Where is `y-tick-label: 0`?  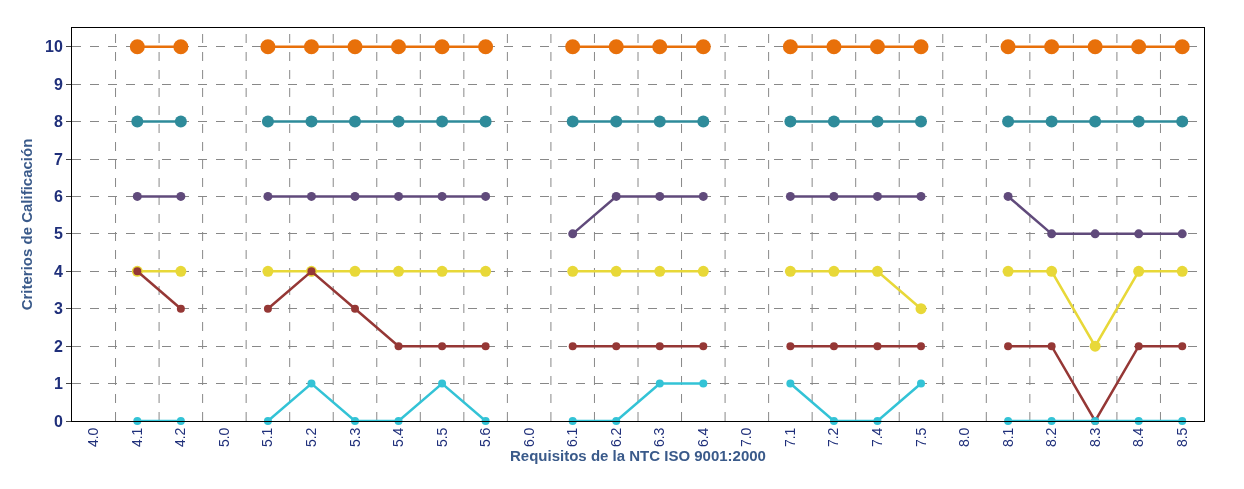 y-tick-label: 0 is located at coordinates (58, 421).